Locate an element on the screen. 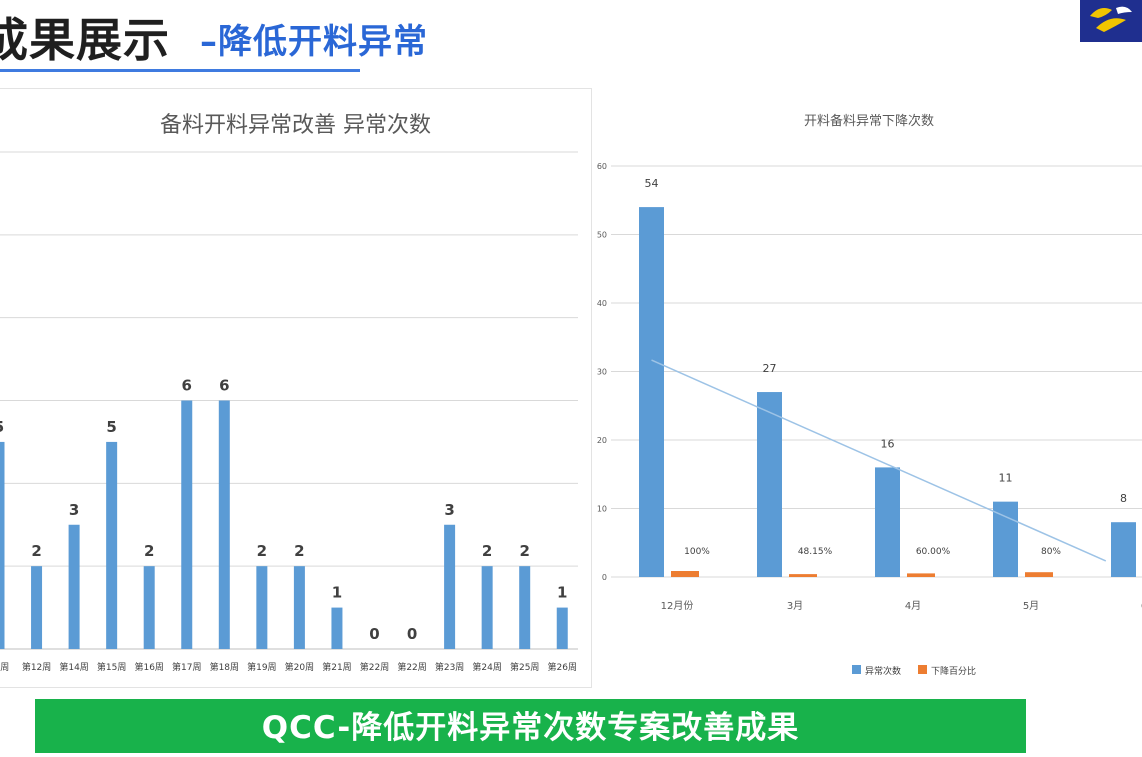  y-tick-label: 40 is located at coordinates (602, 303).